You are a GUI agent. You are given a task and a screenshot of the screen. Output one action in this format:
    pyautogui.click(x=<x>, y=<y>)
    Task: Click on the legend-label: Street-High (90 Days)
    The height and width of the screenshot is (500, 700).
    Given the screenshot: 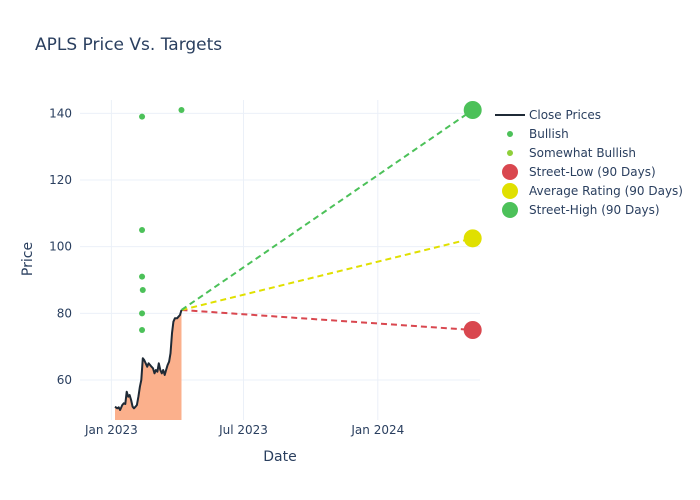 What is the action you would take?
    pyautogui.click(x=594, y=210)
    